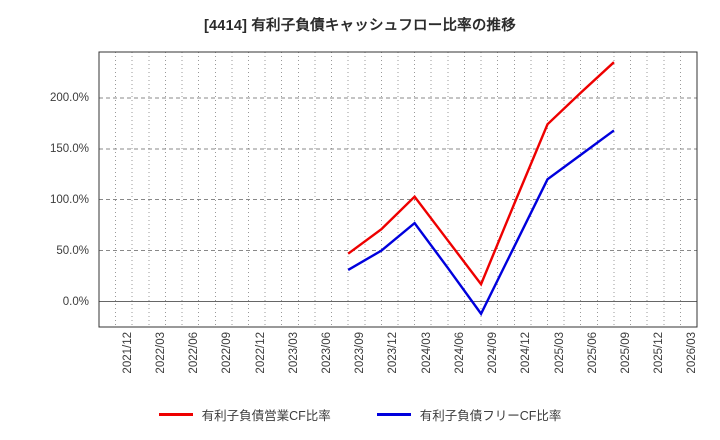 The width and height of the screenshot is (720, 440). Describe the element at coordinates (360, 353) in the screenshot. I see `x-tick-label: 2023/09` at that location.